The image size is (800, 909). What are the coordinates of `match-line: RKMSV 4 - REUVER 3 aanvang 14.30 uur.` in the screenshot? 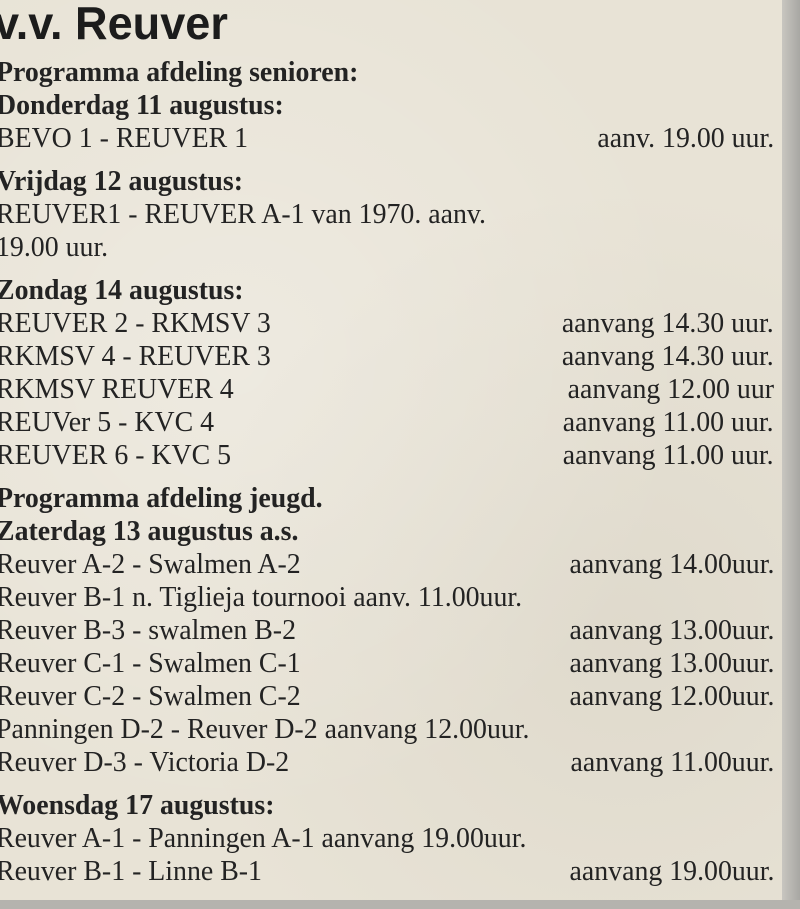 It's located at (391, 357).